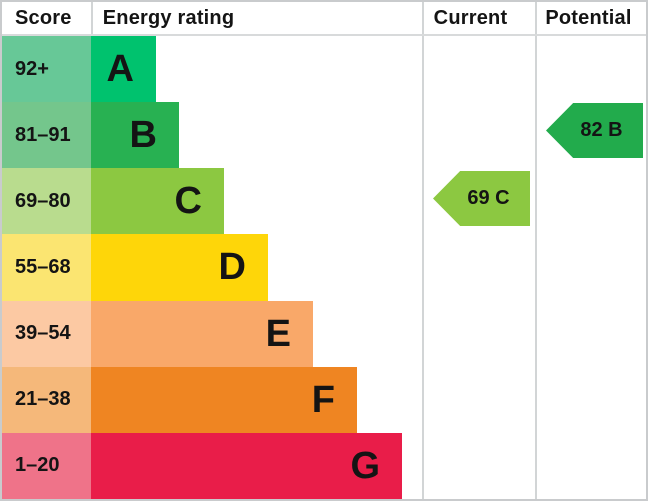 The width and height of the screenshot is (648, 501). Describe the element at coordinates (46, 267) in the screenshot. I see `score-range-cell: 55–68` at that location.